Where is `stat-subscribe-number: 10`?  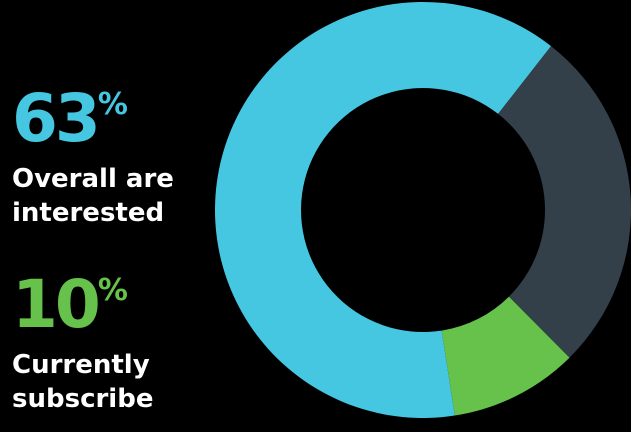
stat-subscribe-number: 10 is located at coordinates (56, 304).